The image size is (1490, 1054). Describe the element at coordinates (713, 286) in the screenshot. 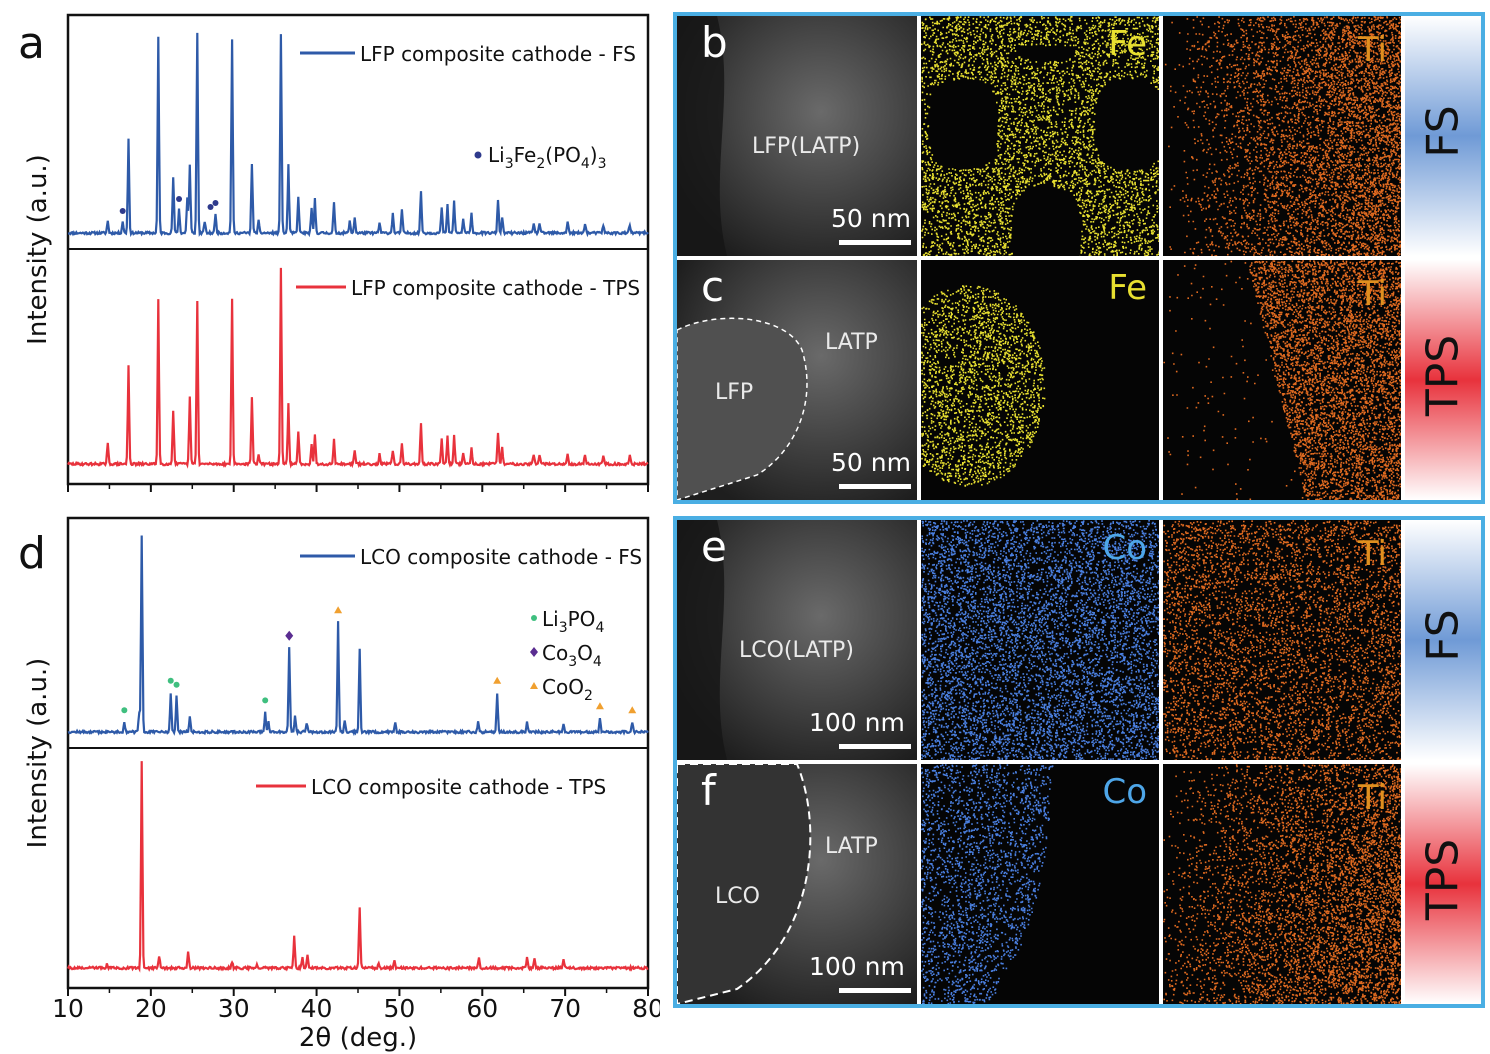

I see `micrograph-letter-c: c` at that location.